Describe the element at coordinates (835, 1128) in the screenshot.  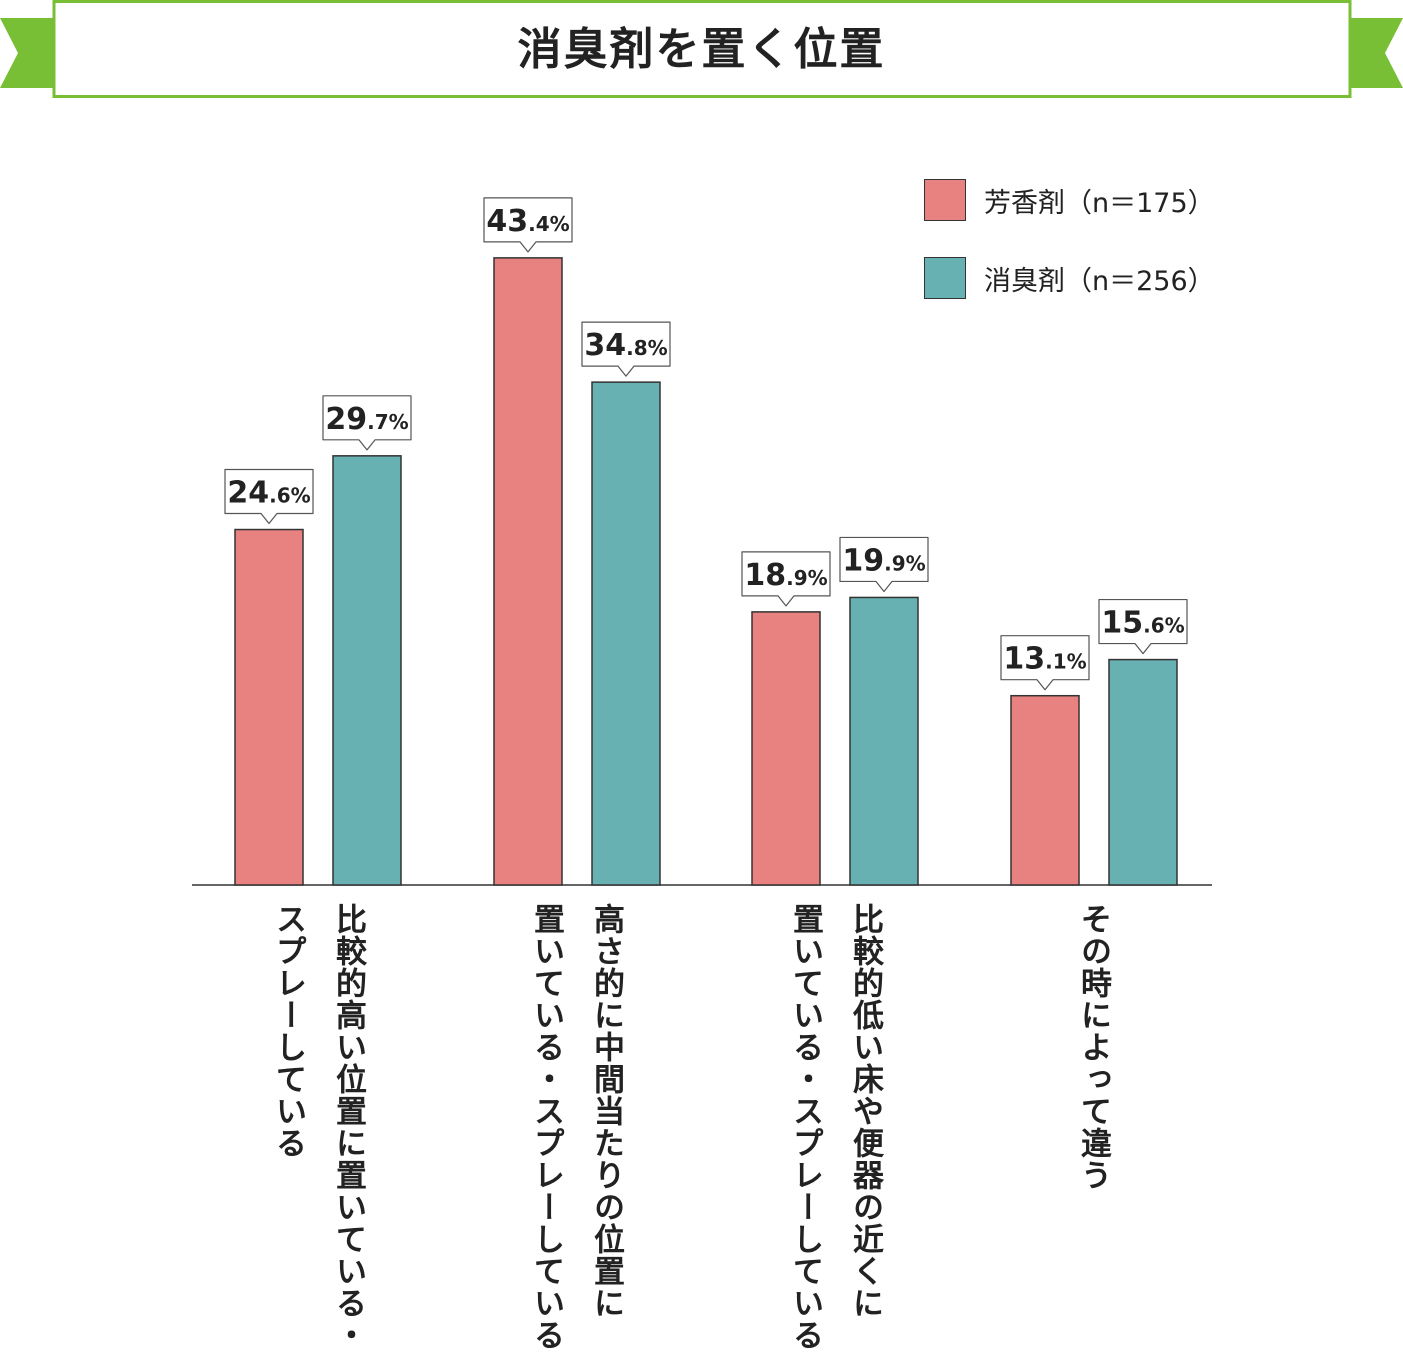
I see `category-label-low: 比較的低い床や便器の近くに 置いている・スプレーしている` at that location.